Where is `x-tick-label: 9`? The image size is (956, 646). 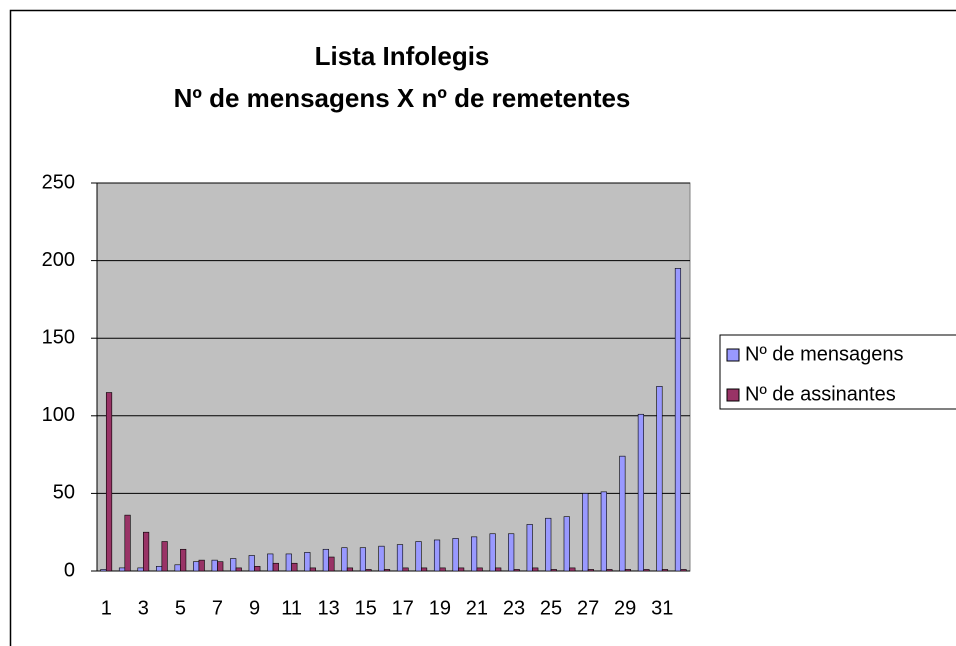 x-tick-label: 9 is located at coordinates (254, 608).